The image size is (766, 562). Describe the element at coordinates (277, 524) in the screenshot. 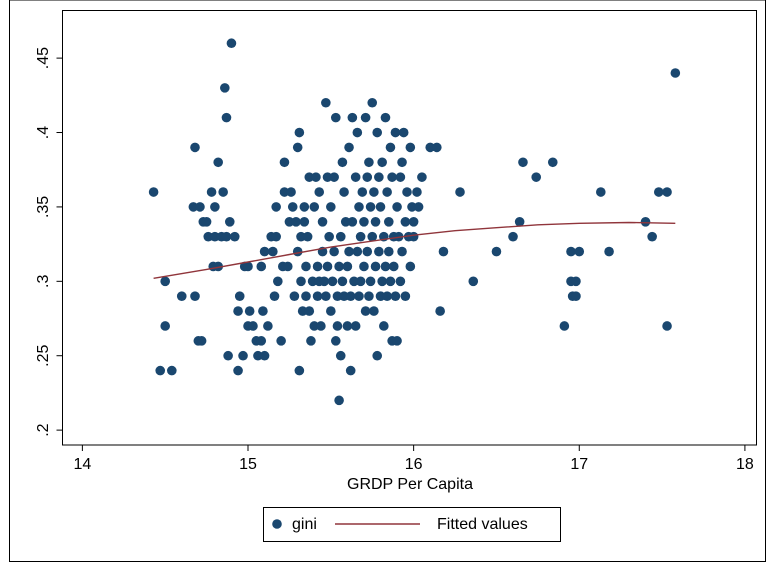

I see `legend-marker` at that location.